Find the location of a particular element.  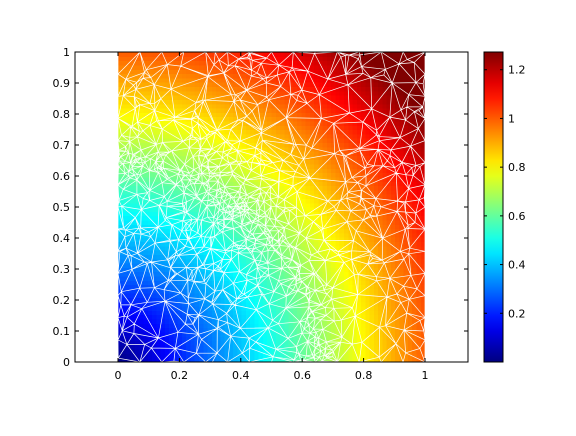

colorbar-tick-label: 1.2 is located at coordinates (517, 70).